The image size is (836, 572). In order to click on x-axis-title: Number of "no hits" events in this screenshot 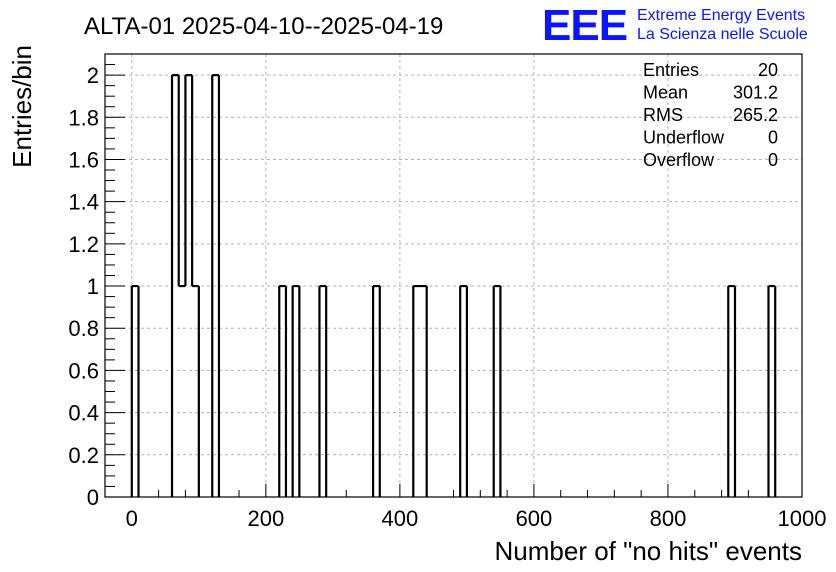, I will do `click(649, 551)`.